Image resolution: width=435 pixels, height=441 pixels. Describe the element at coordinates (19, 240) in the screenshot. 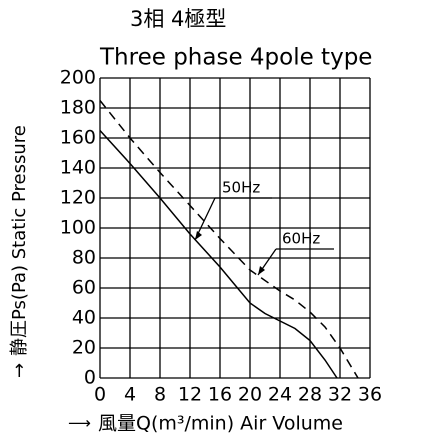

I see `y-axis-title: 静圧Ps(Pa) Static Pressure` at that location.